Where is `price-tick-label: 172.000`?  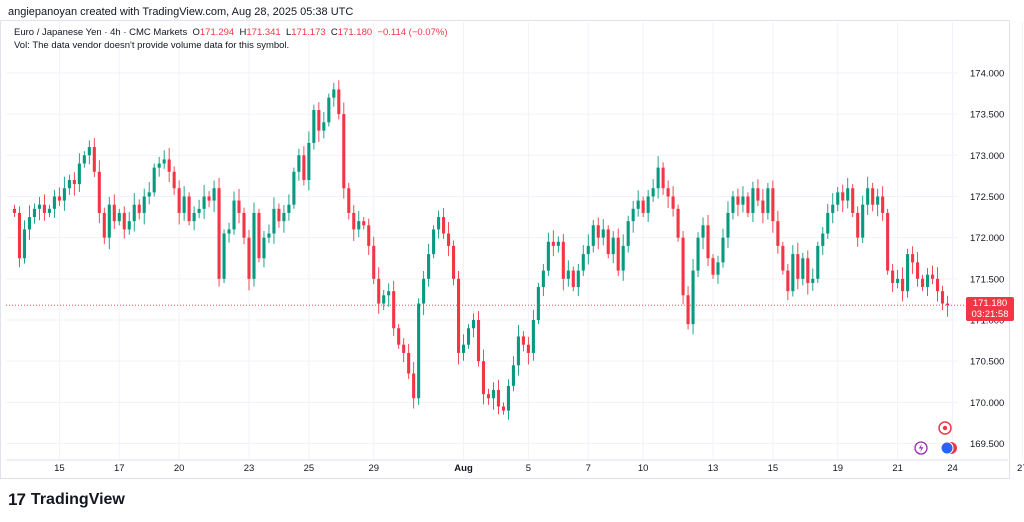 price-tick-label: 172.000 is located at coordinates (987, 238).